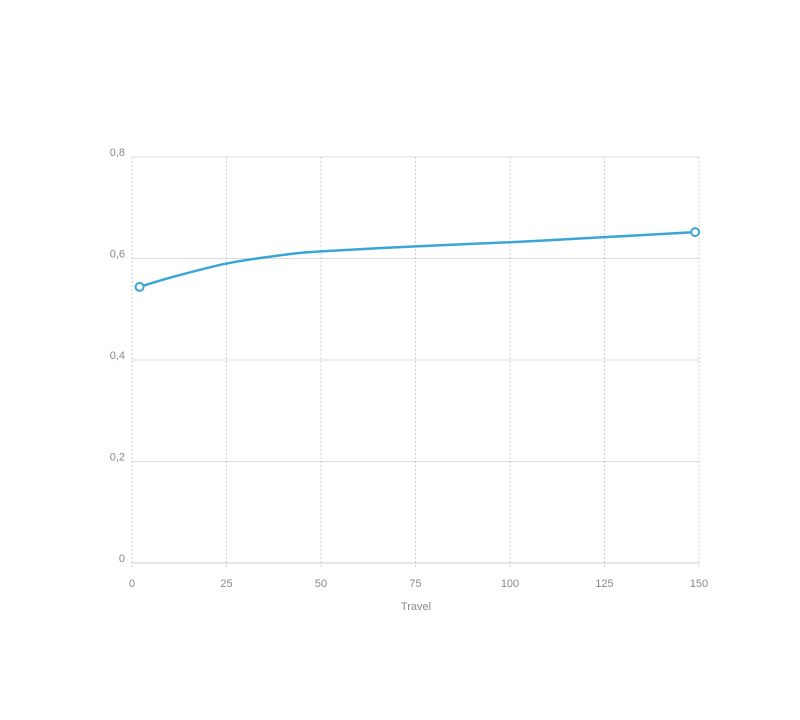 The width and height of the screenshot is (800, 720). What do you see at coordinates (117, 457) in the screenshot?
I see `y-tick-label: 0,2` at bounding box center [117, 457].